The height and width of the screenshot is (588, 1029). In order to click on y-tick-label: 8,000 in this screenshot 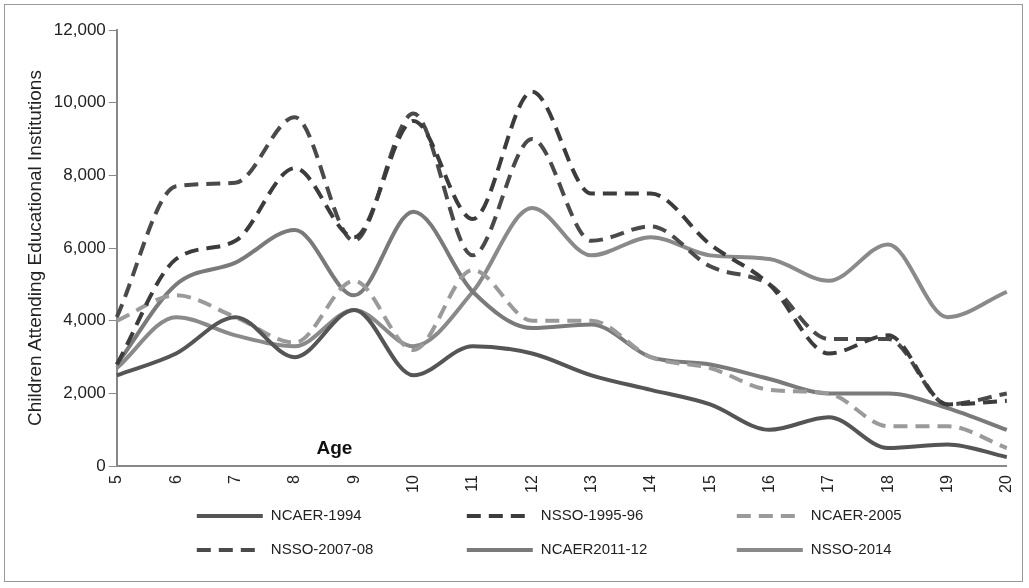, I will do `click(84, 175)`.